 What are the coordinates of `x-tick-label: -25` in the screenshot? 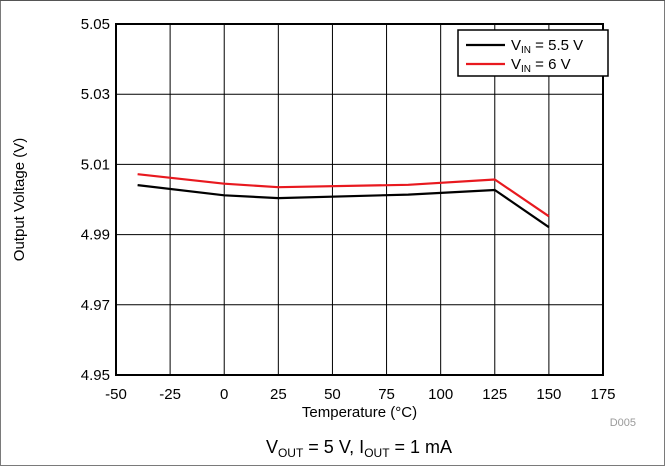 It's located at (170, 394).